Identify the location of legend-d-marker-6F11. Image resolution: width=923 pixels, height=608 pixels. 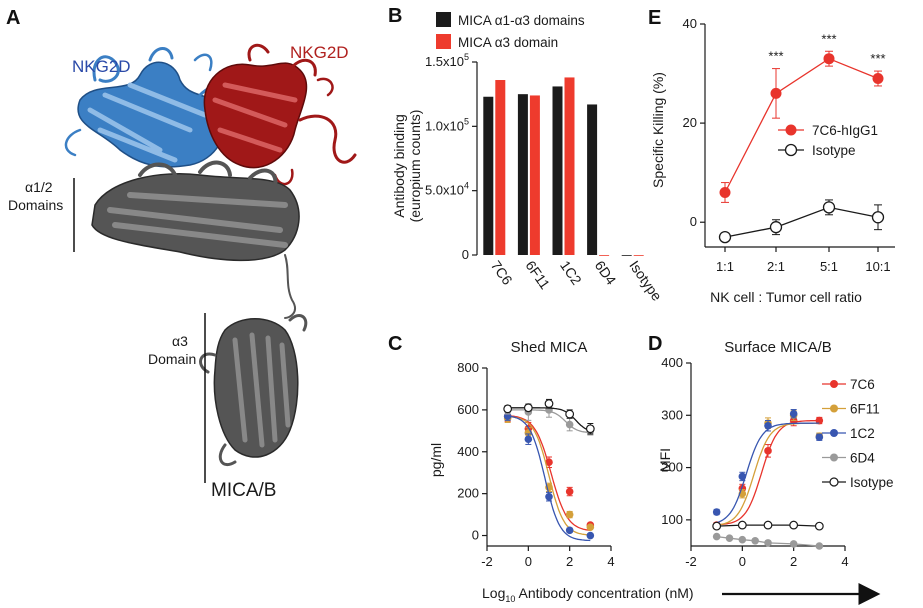
(834, 408).